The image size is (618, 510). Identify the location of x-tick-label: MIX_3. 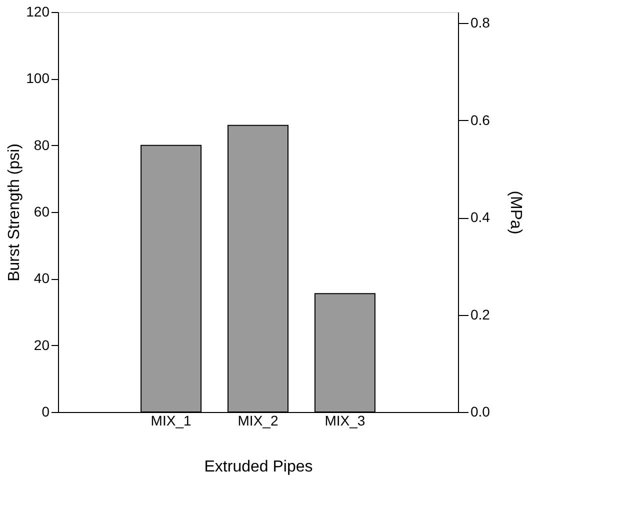
(345, 420).